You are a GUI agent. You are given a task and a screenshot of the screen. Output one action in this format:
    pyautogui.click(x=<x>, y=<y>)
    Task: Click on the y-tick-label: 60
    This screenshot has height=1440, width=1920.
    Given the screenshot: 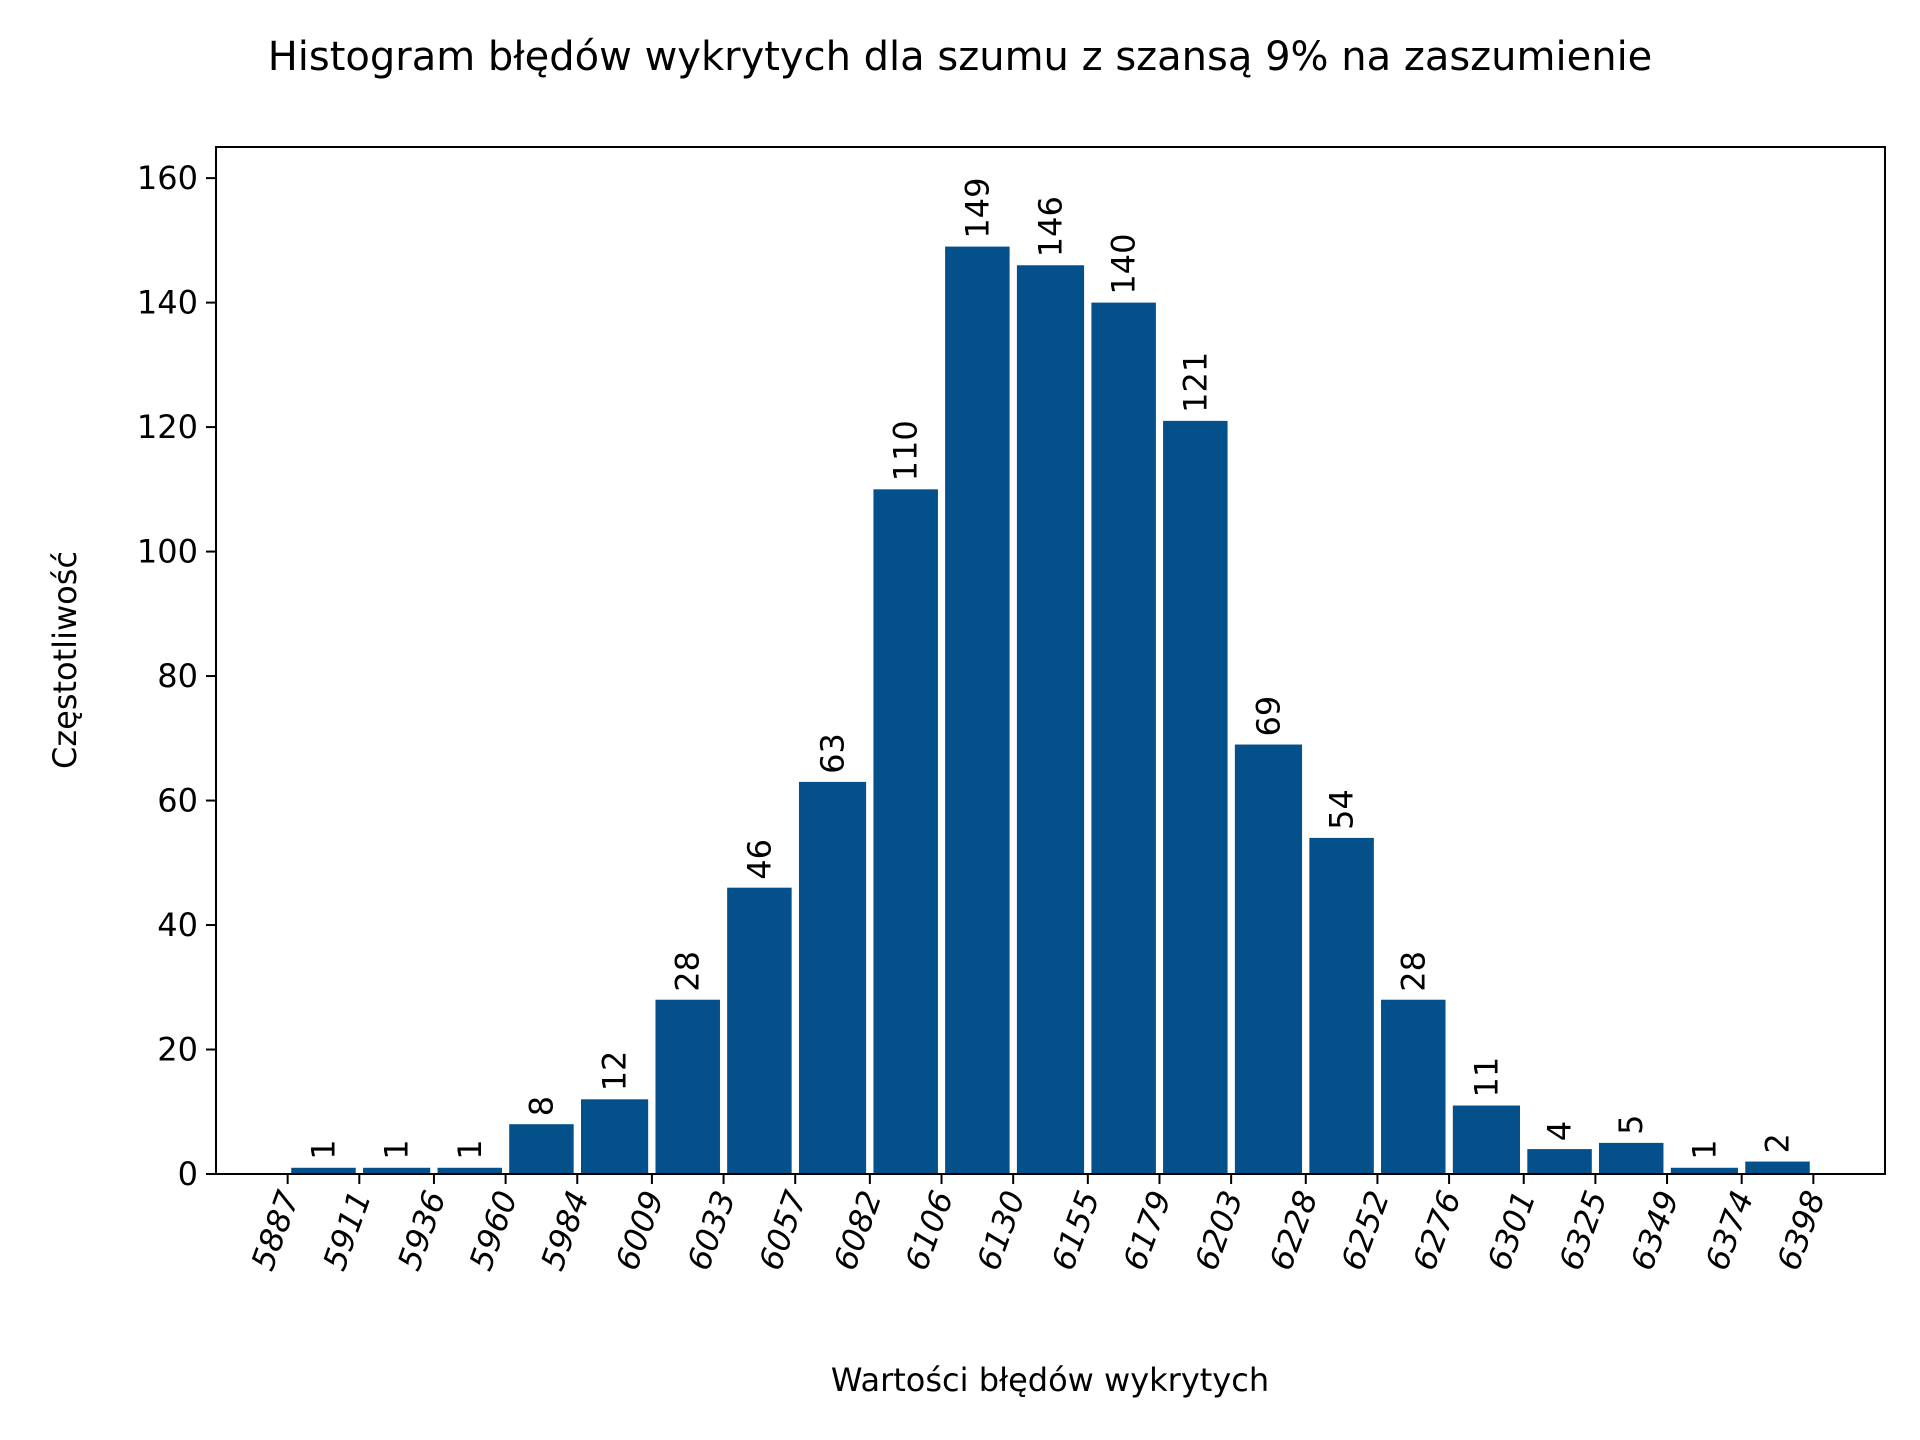 What is the action you would take?
    pyautogui.click(x=177, y=801)
    